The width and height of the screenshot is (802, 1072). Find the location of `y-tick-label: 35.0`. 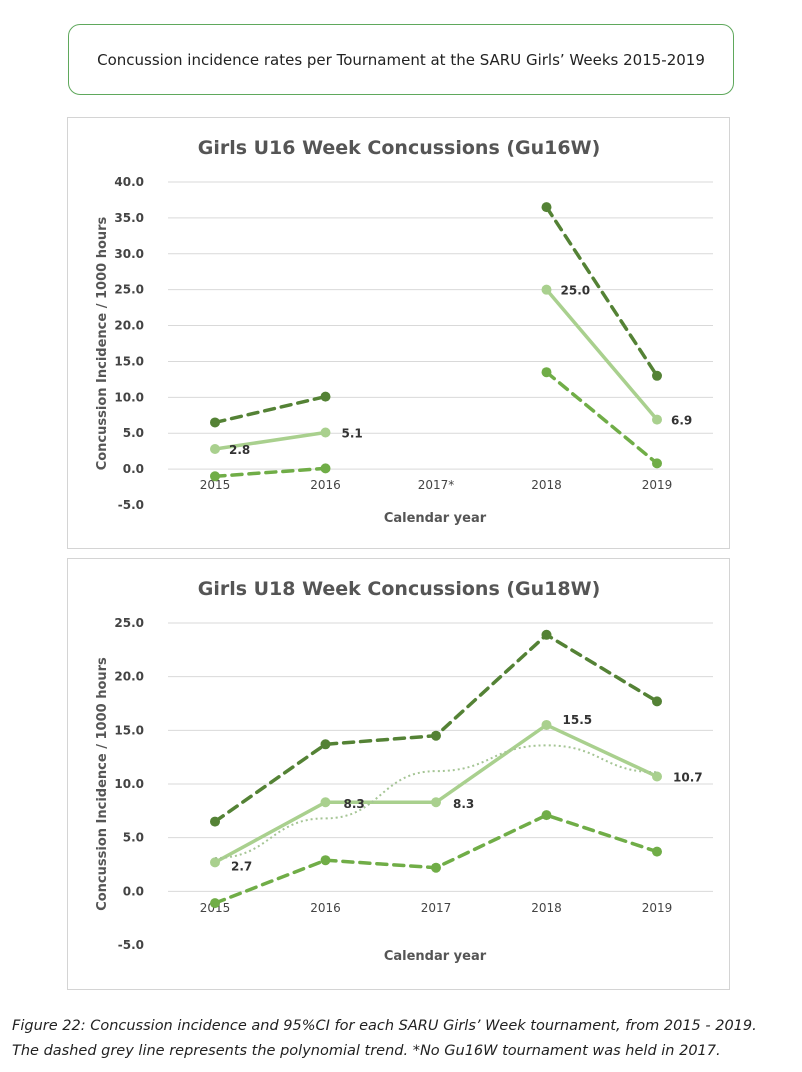

y-tick-label: 35.0 is located at coordinates (129, 218).